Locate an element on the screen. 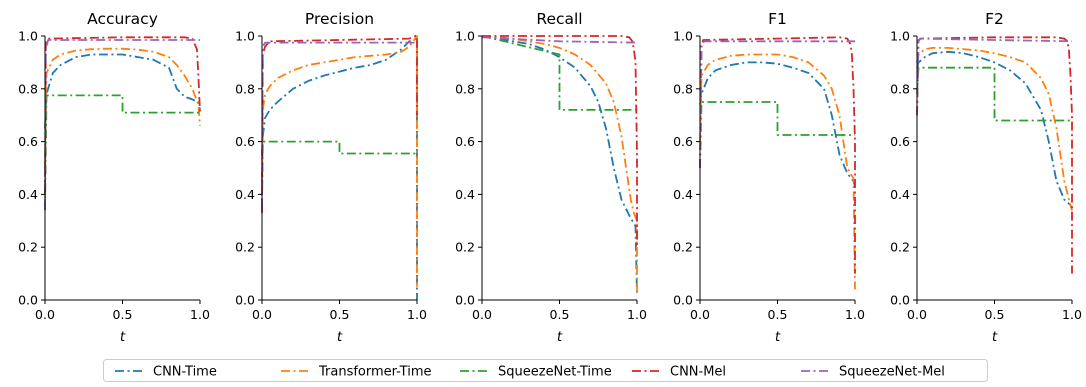 The height and width of the screenshot is (387, 1086). legend-label: CNN-Time is located at coordinates (185, 372).